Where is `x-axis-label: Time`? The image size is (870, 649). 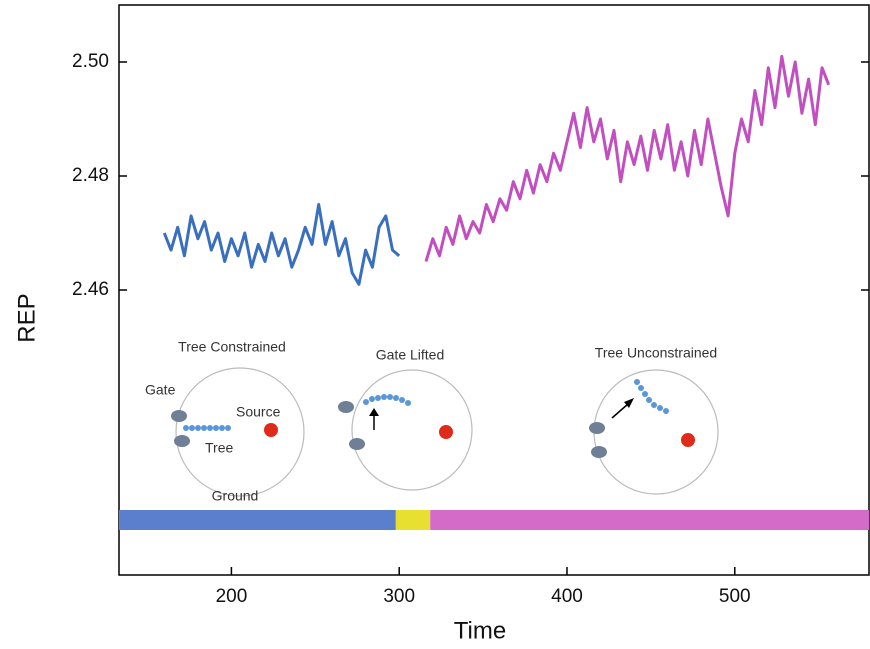
x-axis-label: Time is located at coordinates (480, 630).